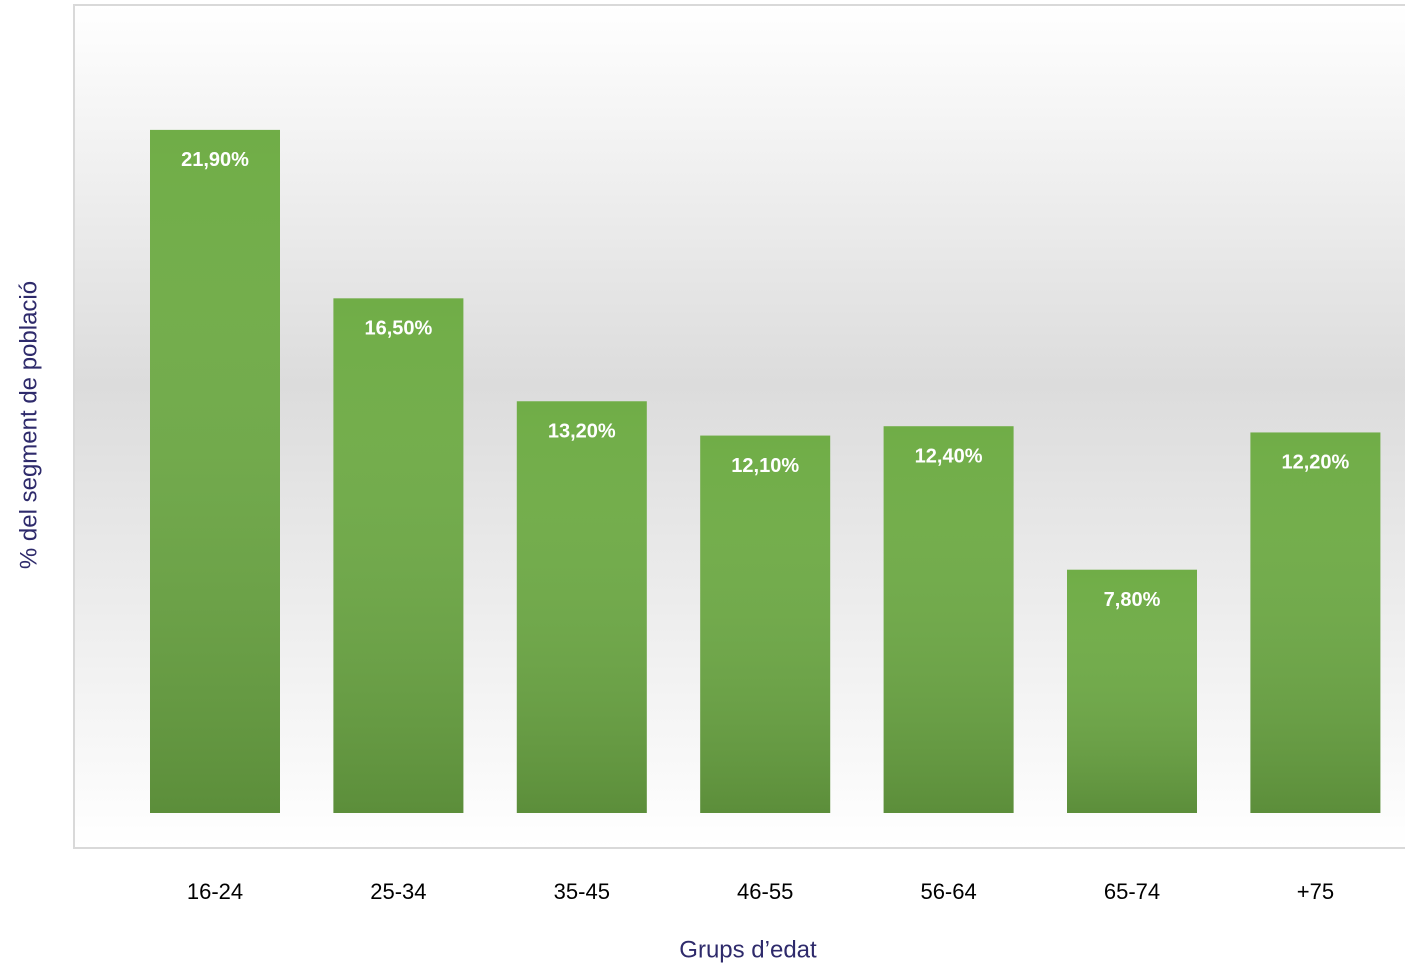 This screenshot has height=967, width=1405. I want to click on data-label: 7,80%, so click(1132, 600).